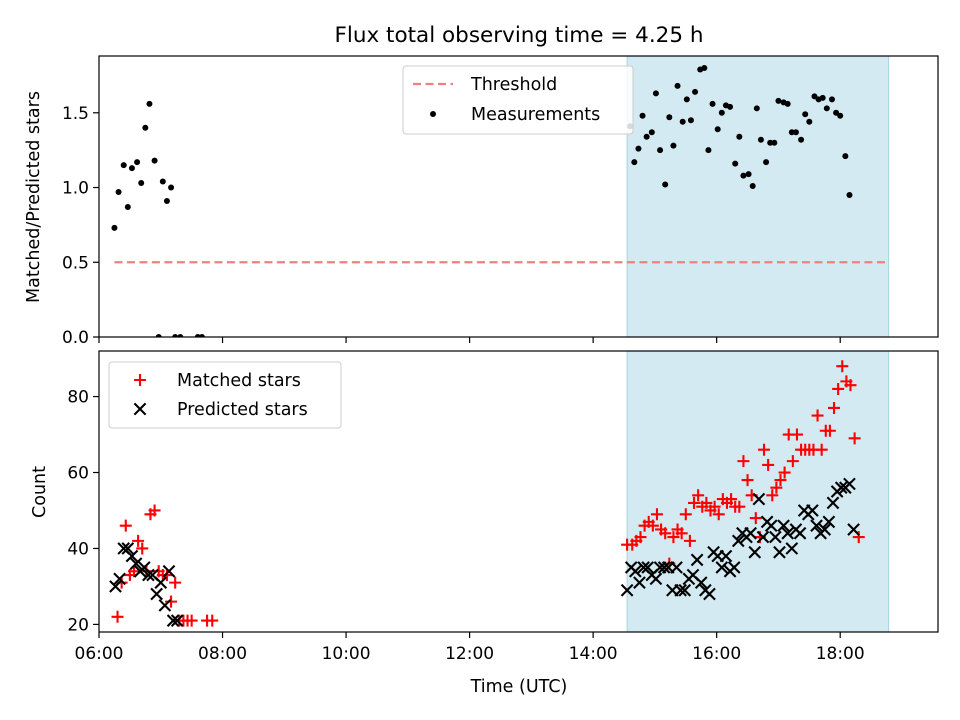 The width and height of the screenshot is (960, 720). What do you see at coordinates (40, 492) in the screenshot?
I see `count-axis-label: Count` at bounding box center [40, 492].